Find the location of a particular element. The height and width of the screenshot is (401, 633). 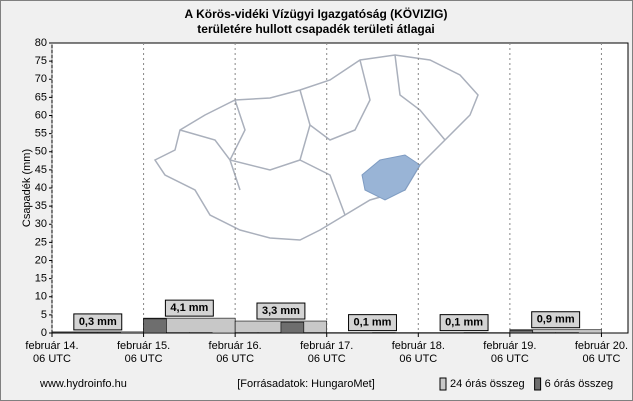

y-tick-label: 65 is located at coordinates (41, 97).